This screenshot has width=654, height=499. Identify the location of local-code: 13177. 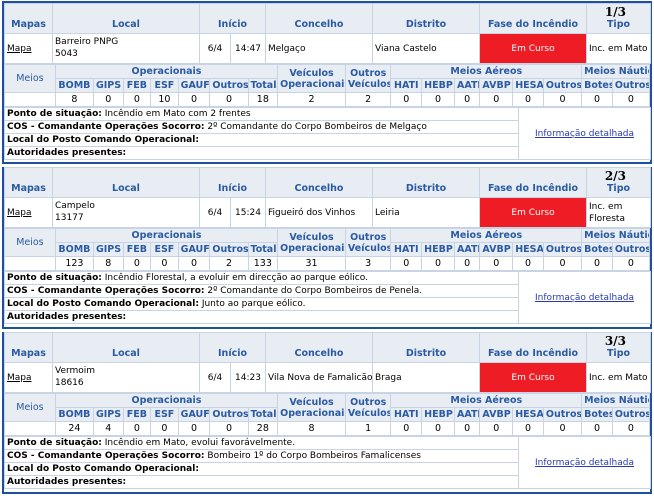
(69, 218).